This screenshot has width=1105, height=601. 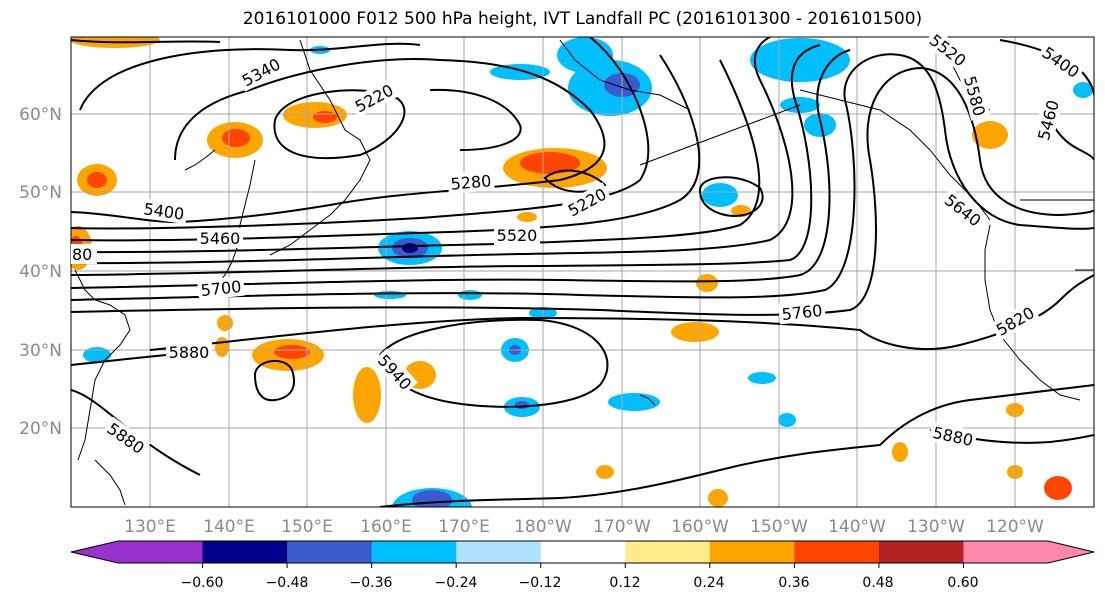 What do you see at coordinates (543, 527) in the screenshot?
I see `lon-tick-label: 180°W` at bounding box center [543, 527].